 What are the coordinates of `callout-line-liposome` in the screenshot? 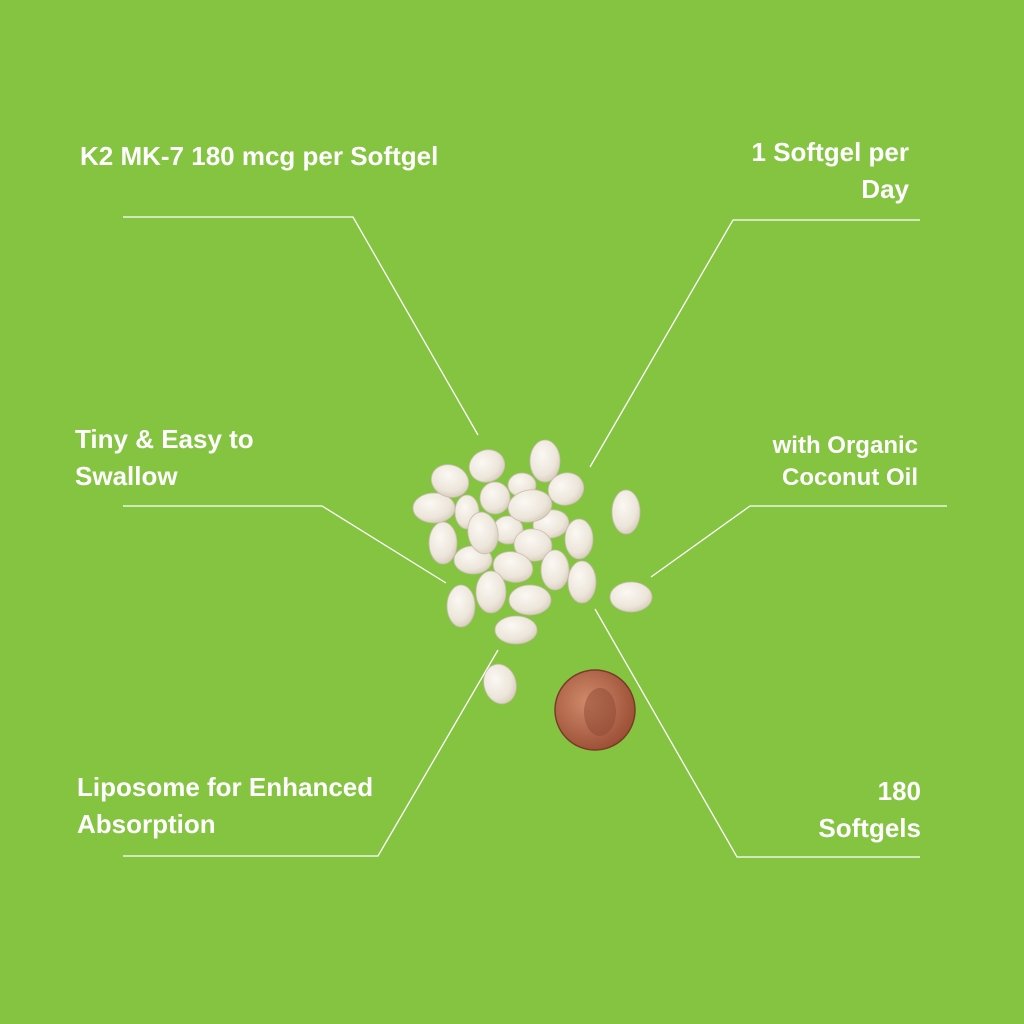 It's located at (311, 753).